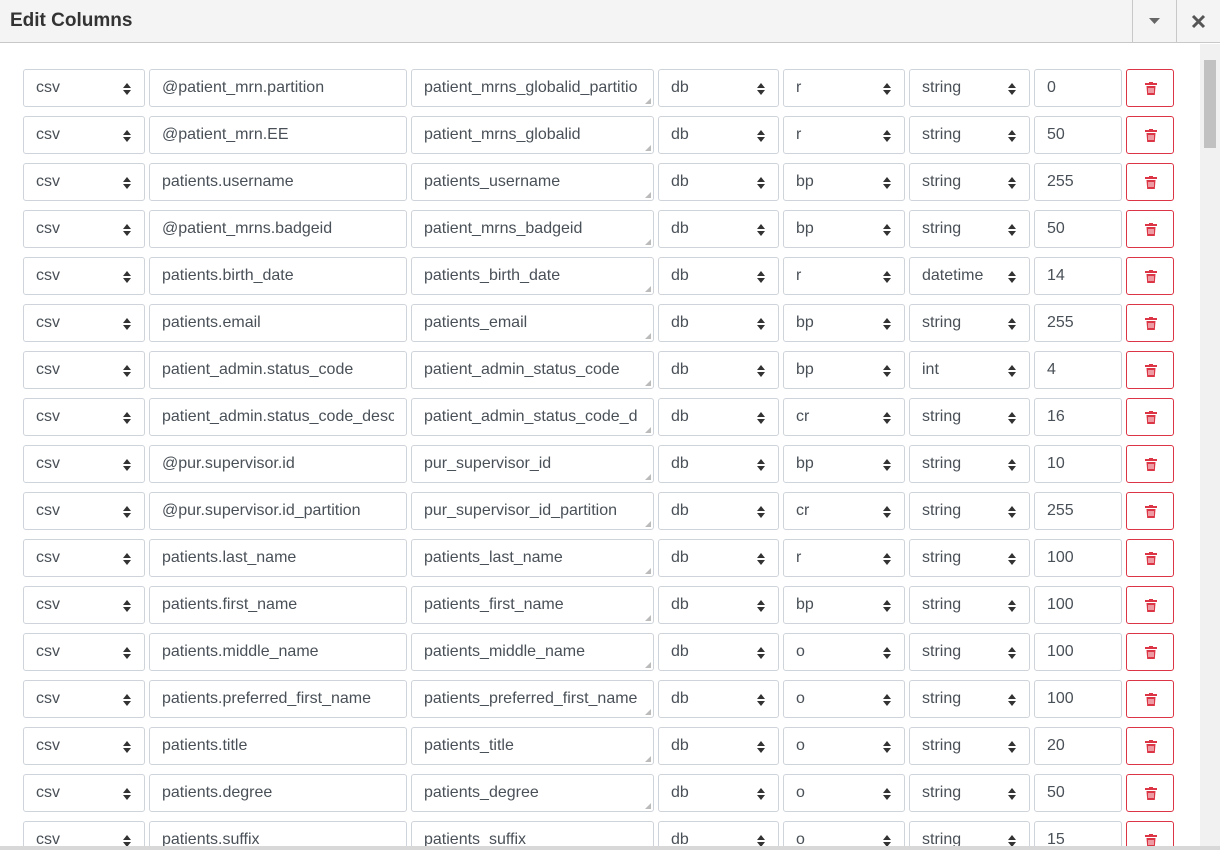 The width and height of the screenshot is (1220, 850). Describe the element at coordinates (532, 370) in the screenshot. I see `column-textarea: patient_admin_status_code` at that location.